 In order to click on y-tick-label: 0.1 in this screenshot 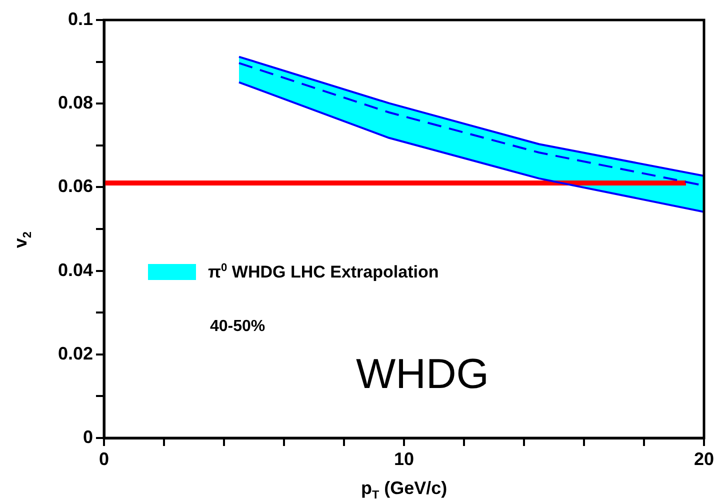, I will do `click(80, 18)`.